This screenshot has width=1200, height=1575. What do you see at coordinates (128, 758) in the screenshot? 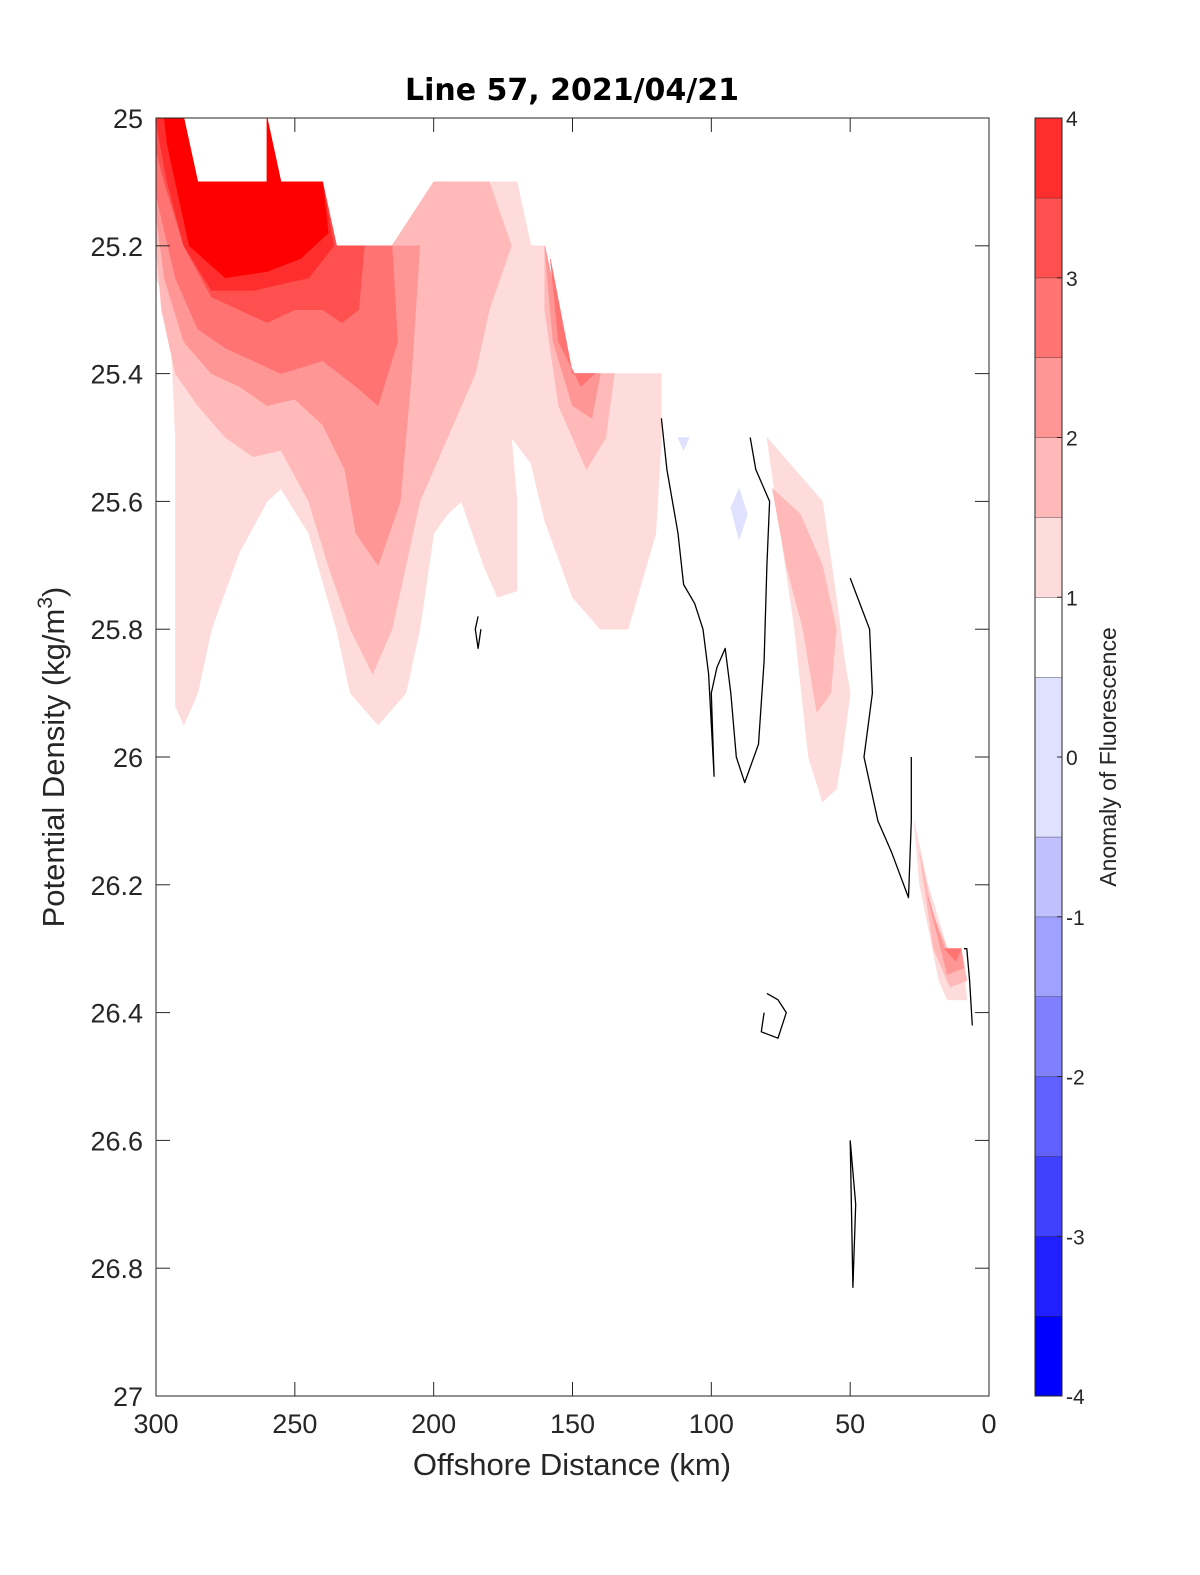
I see `y-tick-label-5: 26` at bounding box center [128, 758].